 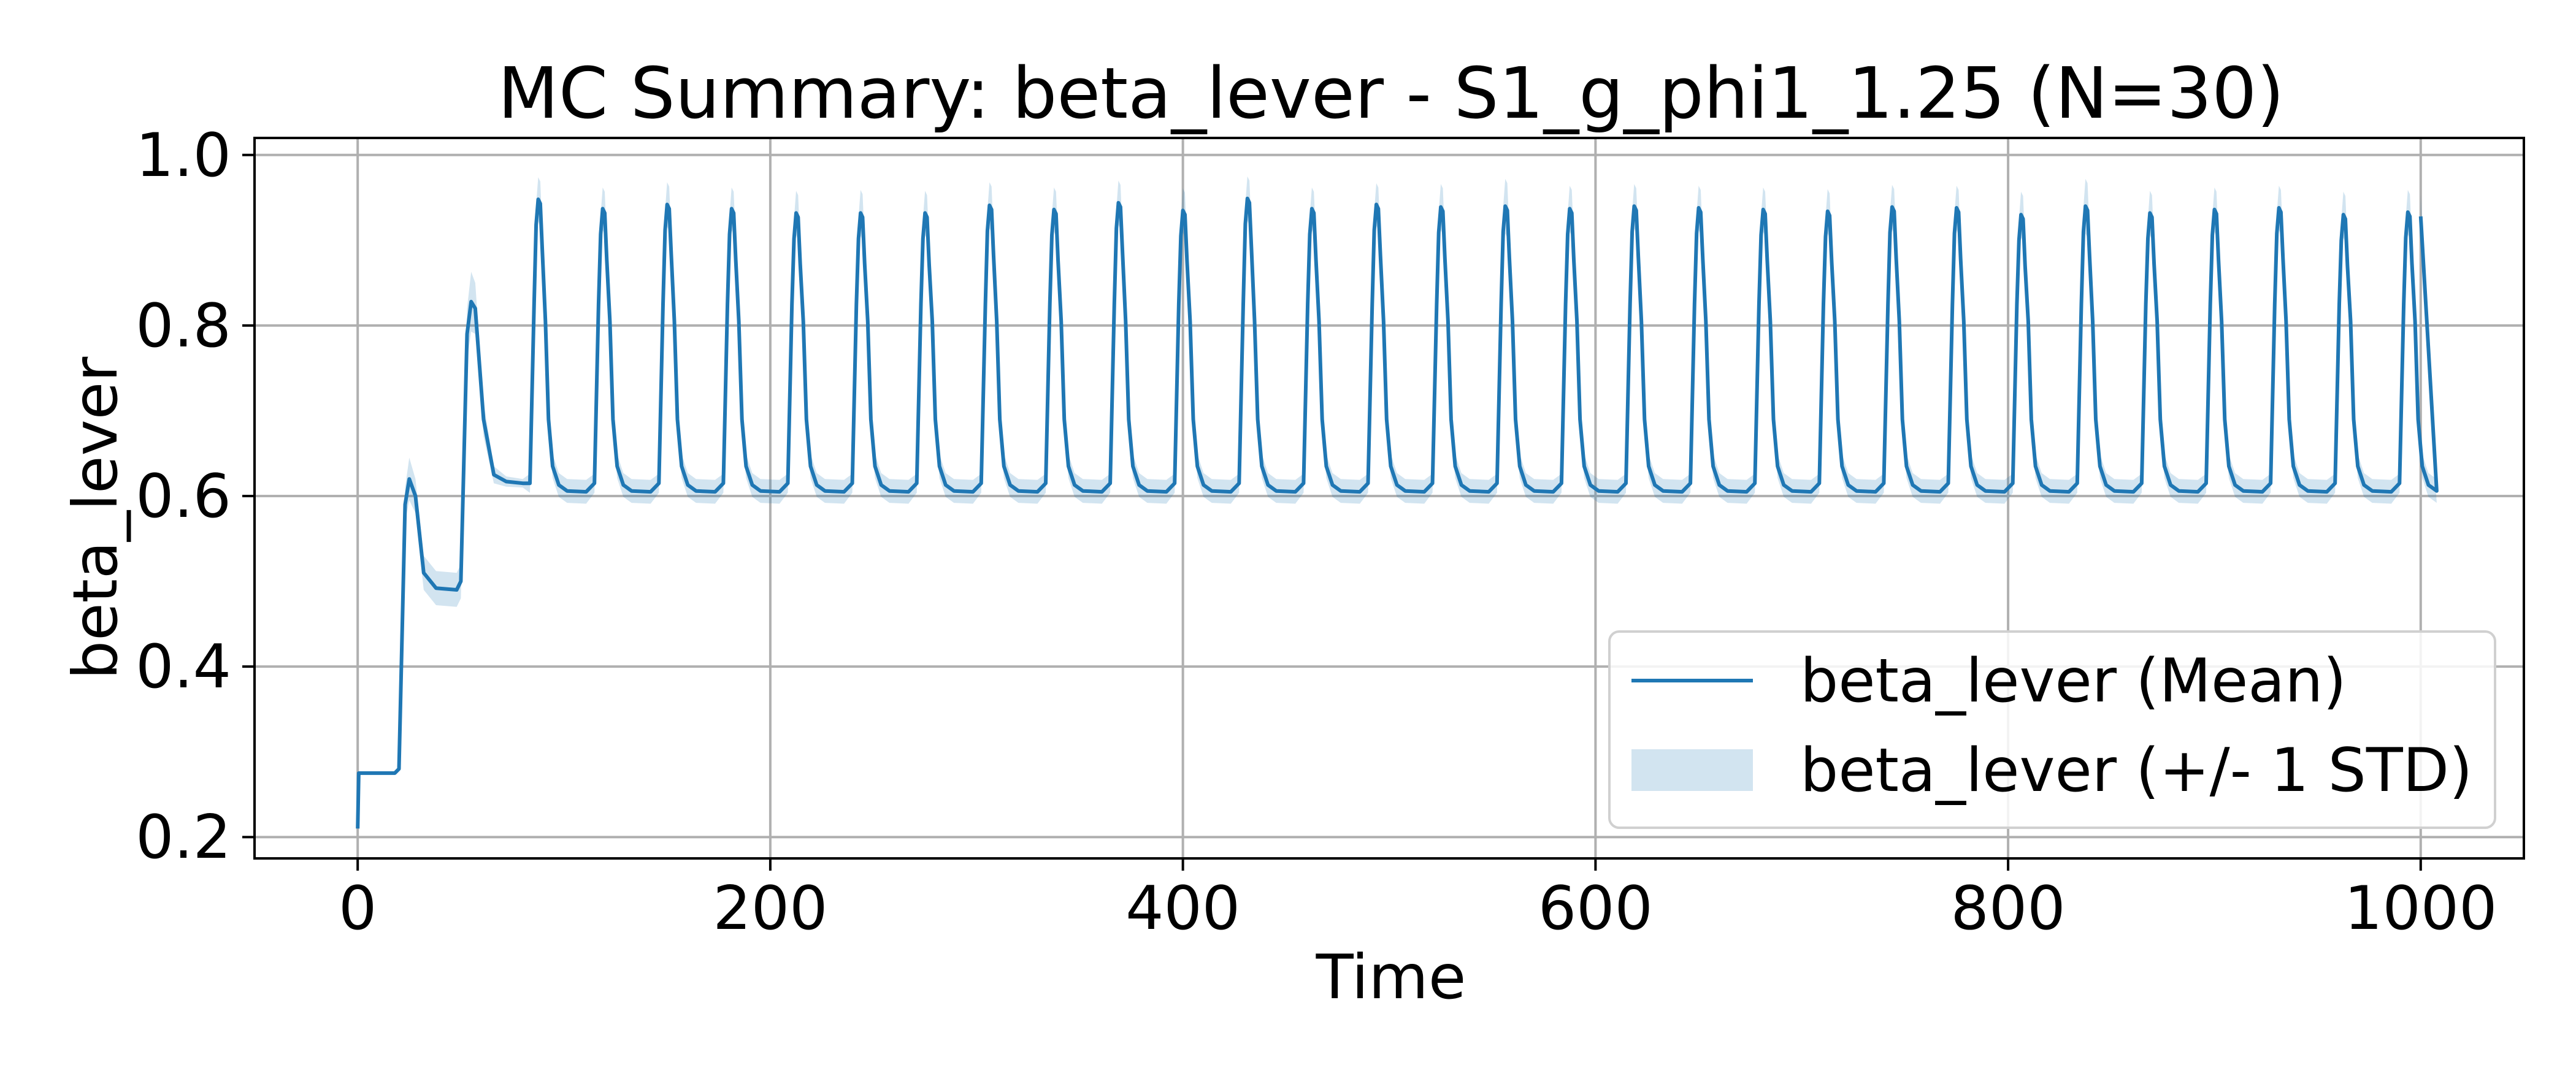 I want to click on legend-label-mean: beta_lever (Mean), so click(x=2073, y=681).